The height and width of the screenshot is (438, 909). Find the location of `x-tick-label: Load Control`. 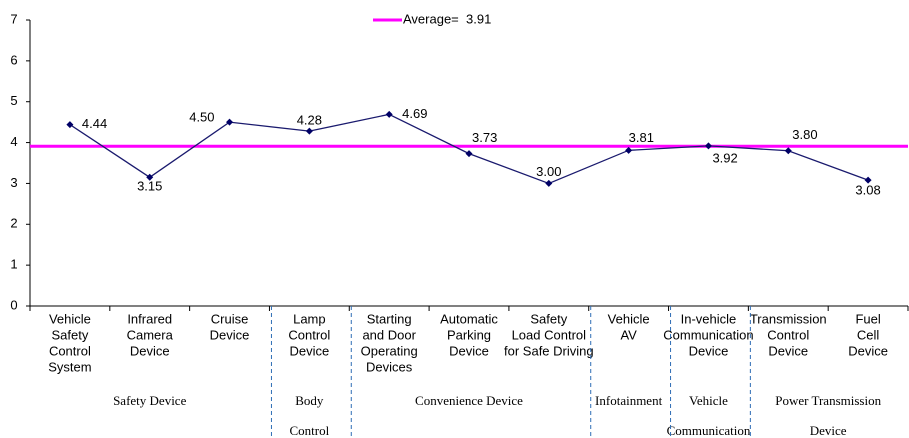

x-tick-label: Load Control is located at coordinates (549, 334).